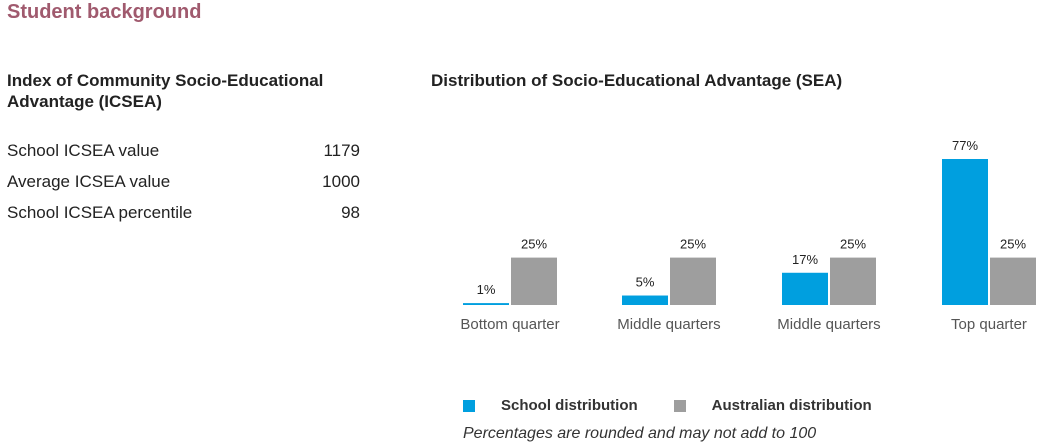  I want to click on legend-swatch-school, so click(469, 405).